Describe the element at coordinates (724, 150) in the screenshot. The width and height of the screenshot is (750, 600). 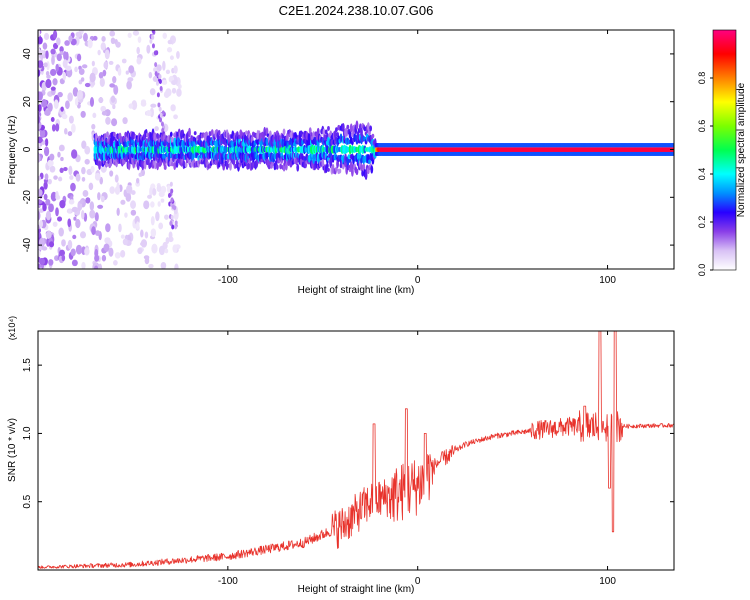
I see `colorbar-bar` at that location.